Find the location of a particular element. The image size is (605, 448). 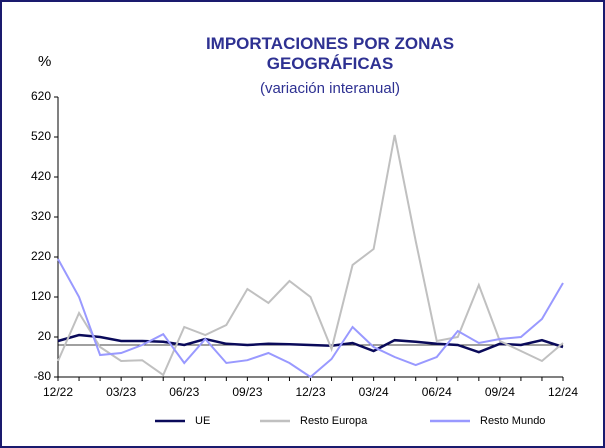

x-tick-label: 06/23 is located at coordinates (184, 392).